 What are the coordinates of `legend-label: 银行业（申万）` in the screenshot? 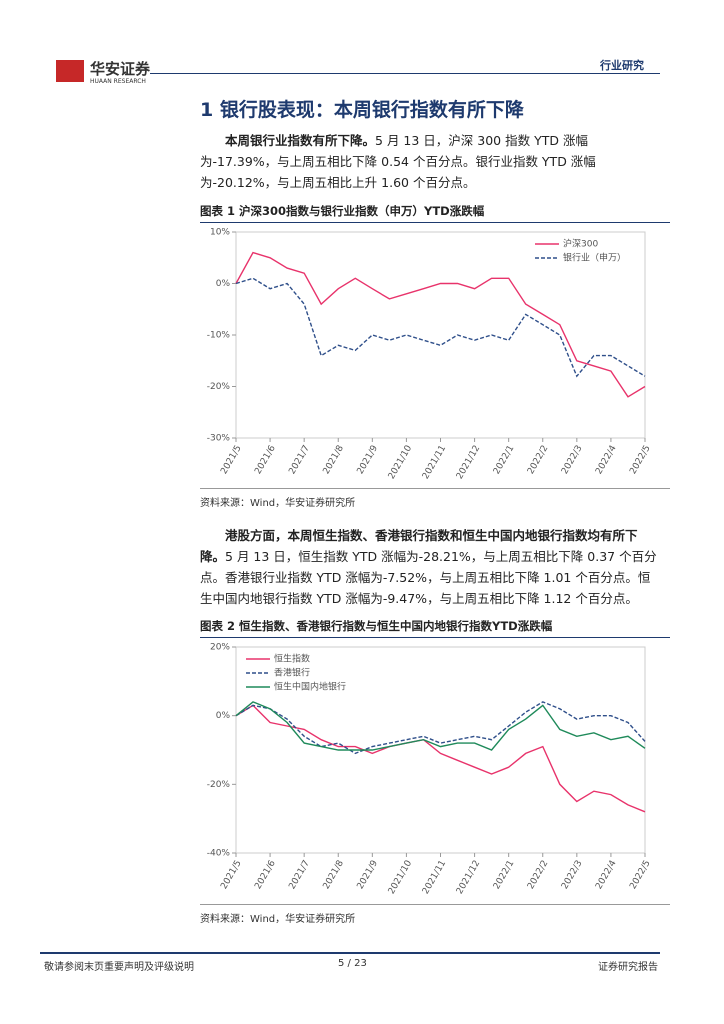 It's located at (594, 258).